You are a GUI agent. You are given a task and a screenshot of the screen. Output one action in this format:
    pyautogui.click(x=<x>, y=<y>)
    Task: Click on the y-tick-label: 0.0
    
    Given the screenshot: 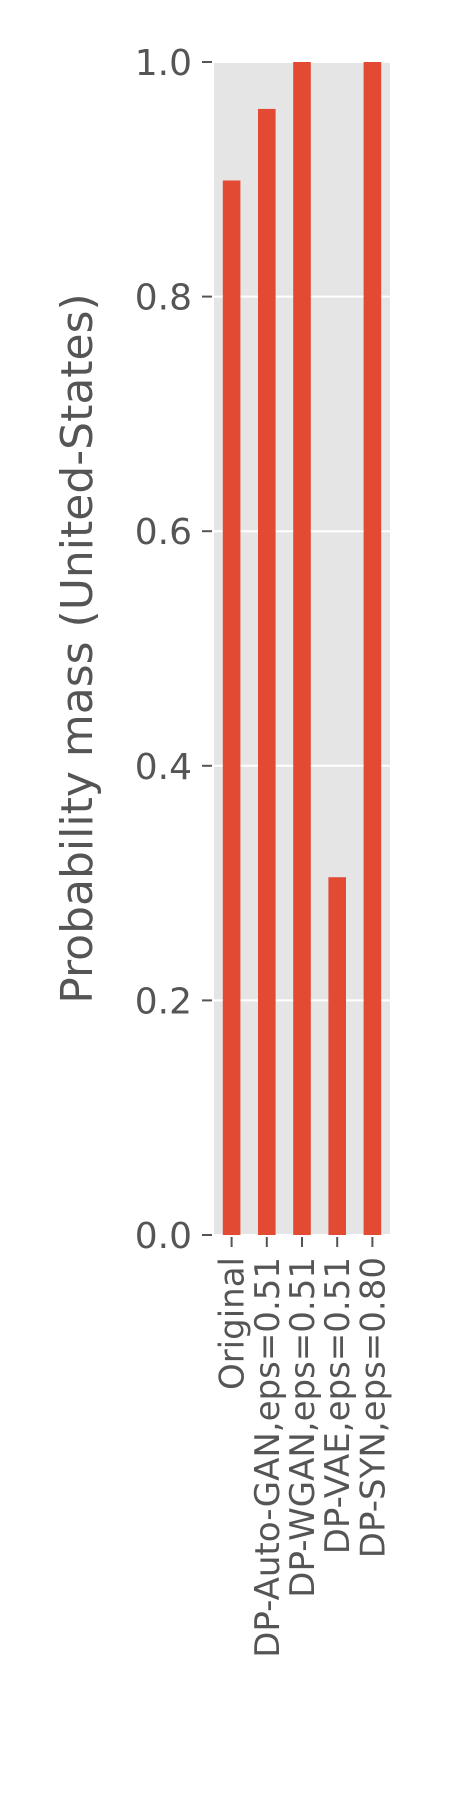 What is the action you would take?
    pyautogui.click(x=163, y=1236)
    